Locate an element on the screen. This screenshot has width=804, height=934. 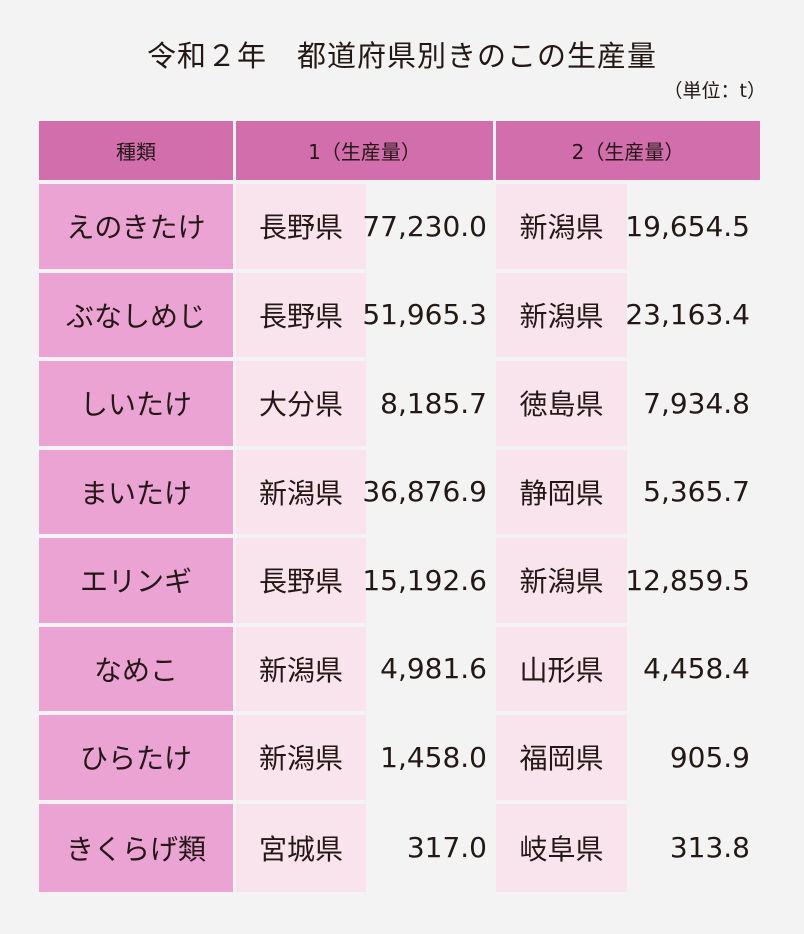
rank1-value-cell: 51,965.3 is located at coordinates (427, 316).